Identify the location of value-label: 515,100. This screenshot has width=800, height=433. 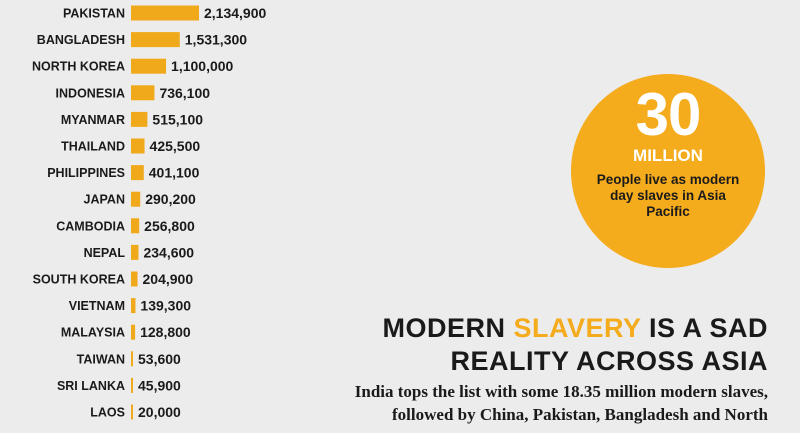
(177, 119).